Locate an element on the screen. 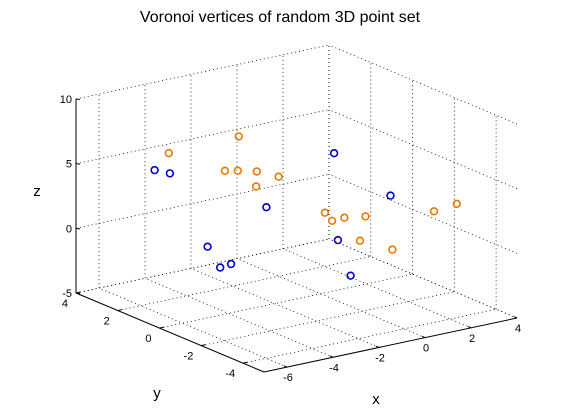  z-tick-label: -5 is located at coordinates (67, 294).